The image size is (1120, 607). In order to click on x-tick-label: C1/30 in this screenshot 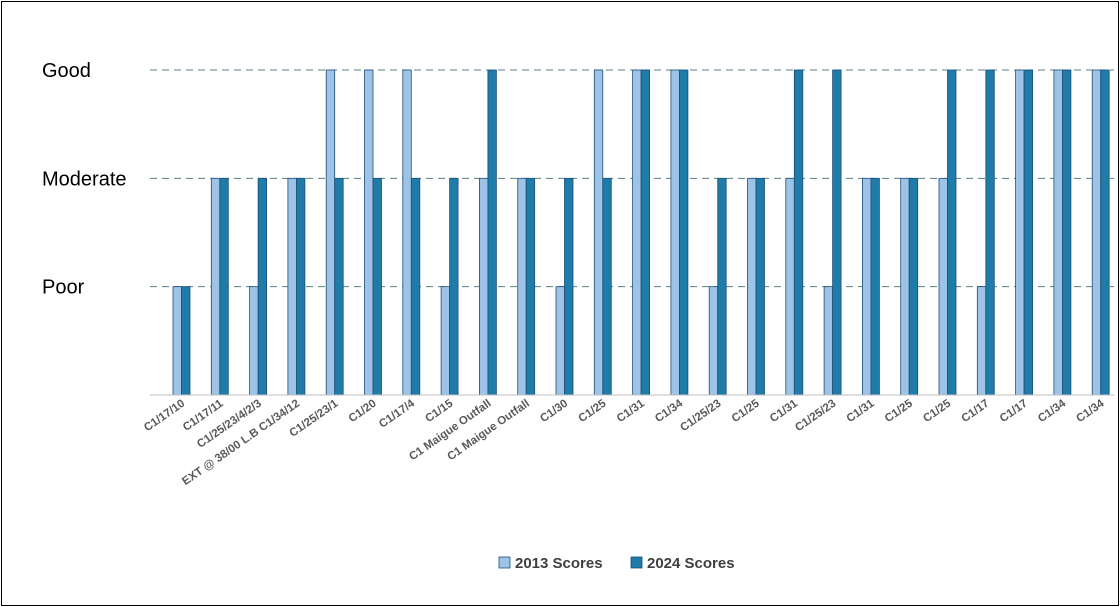, I will do `click(554, 411)`.